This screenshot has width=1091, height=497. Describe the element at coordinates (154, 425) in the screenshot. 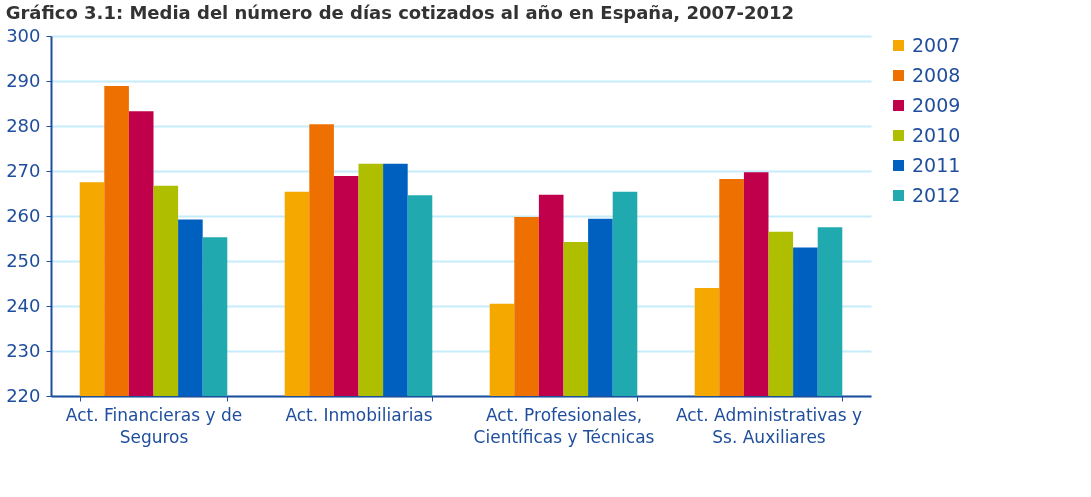

I see `x-tick-label: Act. Financieras y de Seguros` at that location.